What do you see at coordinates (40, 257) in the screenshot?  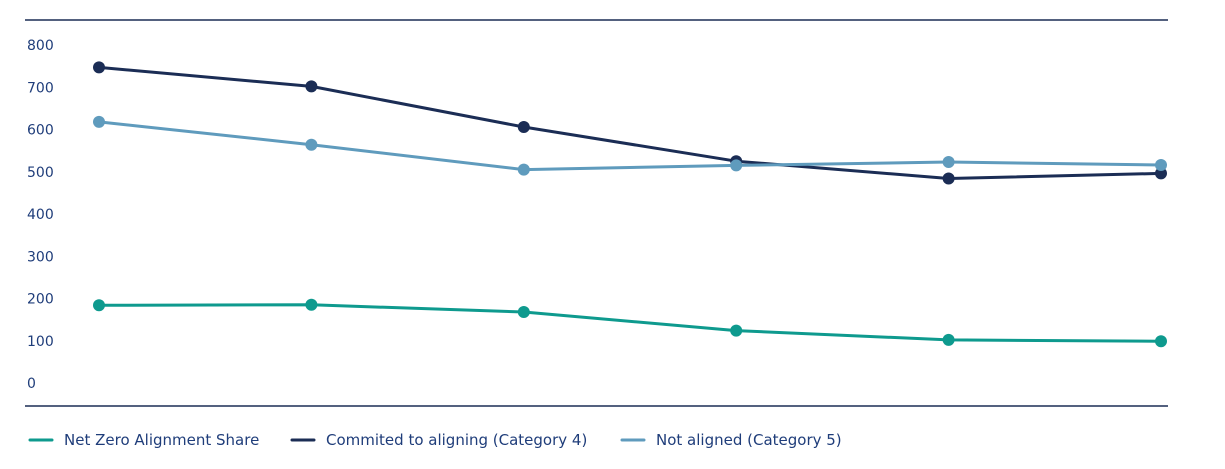 I see `y-tick-label: 300` at bounding box center [40, 257].